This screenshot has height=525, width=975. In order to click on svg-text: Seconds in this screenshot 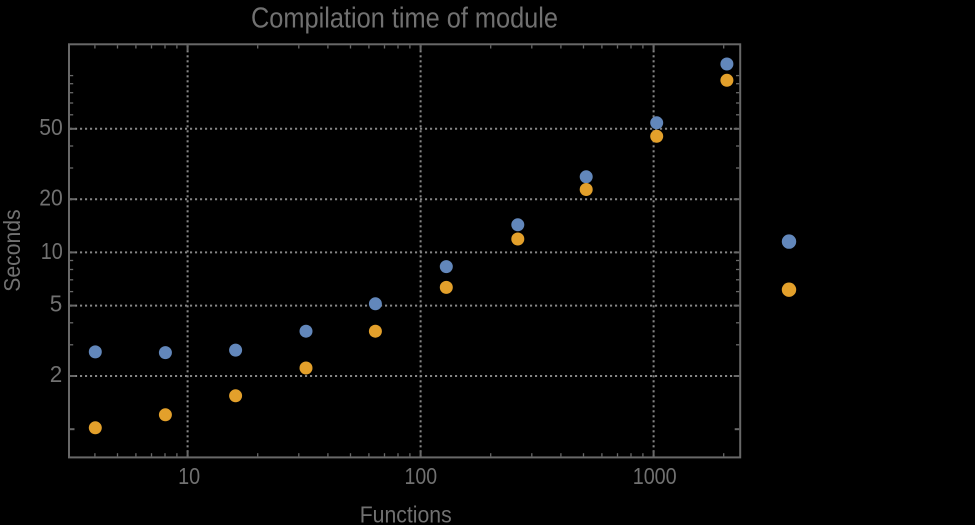, I will do `click(12, 250)`.